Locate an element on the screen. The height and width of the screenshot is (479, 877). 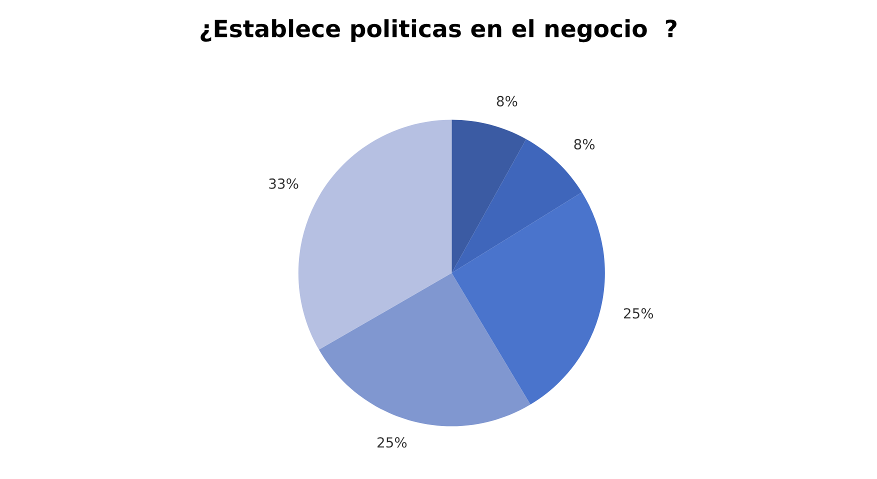
data-label: 33% is located at coordinates (283, 183).